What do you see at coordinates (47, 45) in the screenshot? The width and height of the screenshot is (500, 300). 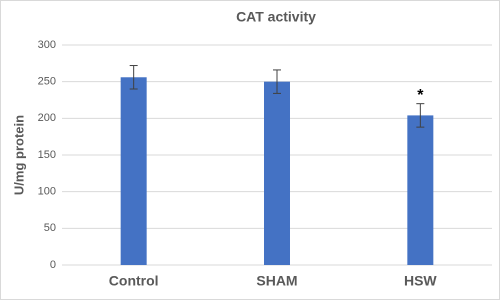 I see `y-tick-label: 300` at bounding box center [47, 45].